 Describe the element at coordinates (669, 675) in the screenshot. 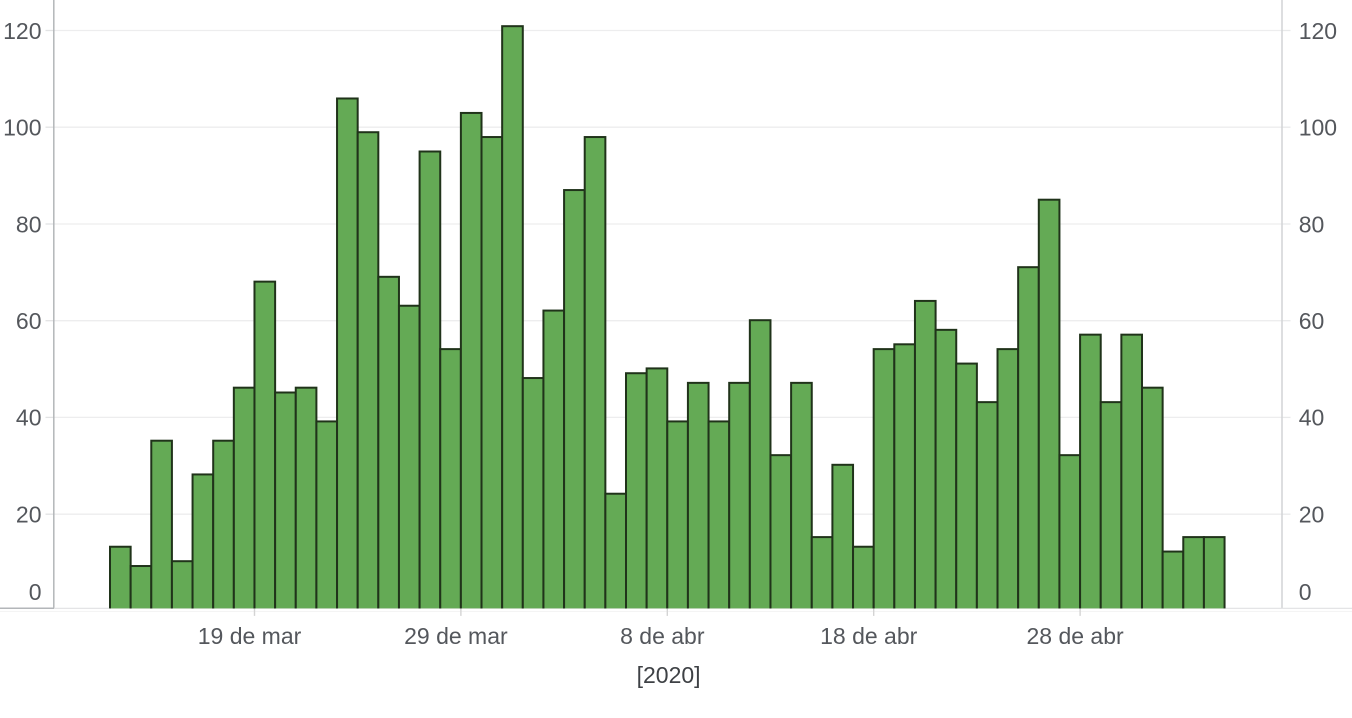

I see `svg-text: [2020]` at that location.